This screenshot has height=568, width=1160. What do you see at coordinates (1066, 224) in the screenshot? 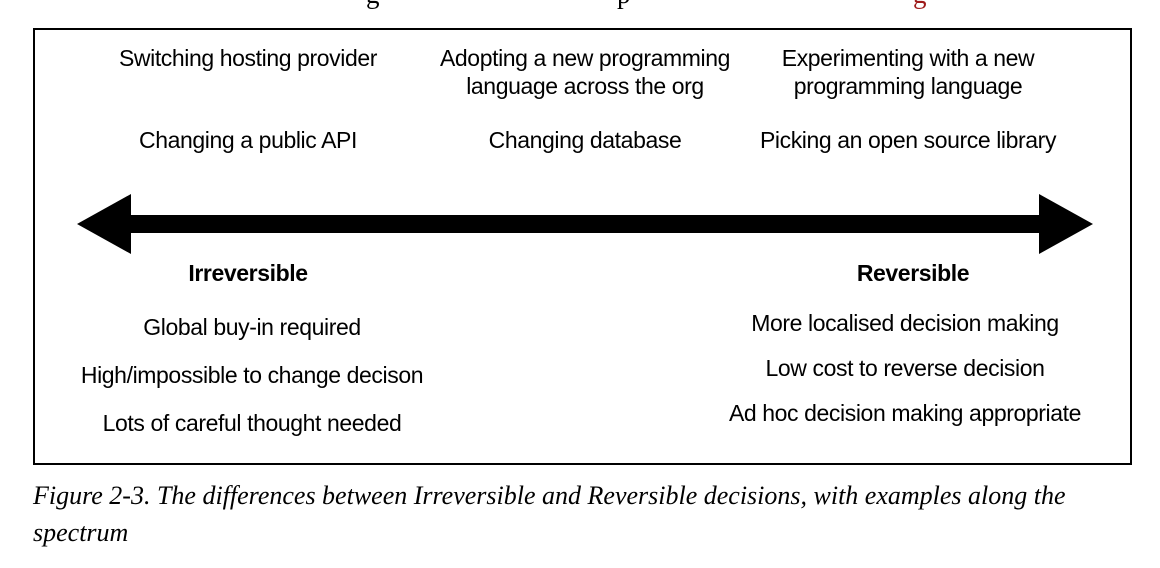
I see `arrow-right-head-icon` at bounding box center [1066, 224].